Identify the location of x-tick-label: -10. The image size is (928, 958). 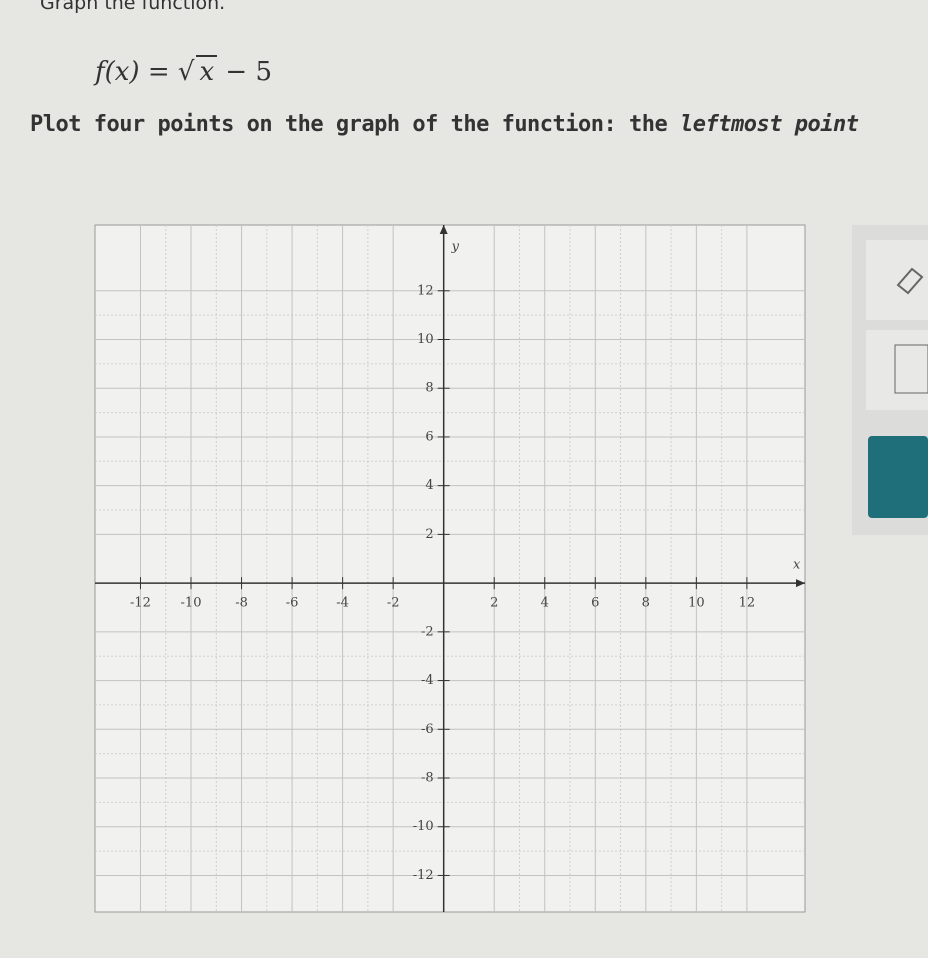
(191, 603).